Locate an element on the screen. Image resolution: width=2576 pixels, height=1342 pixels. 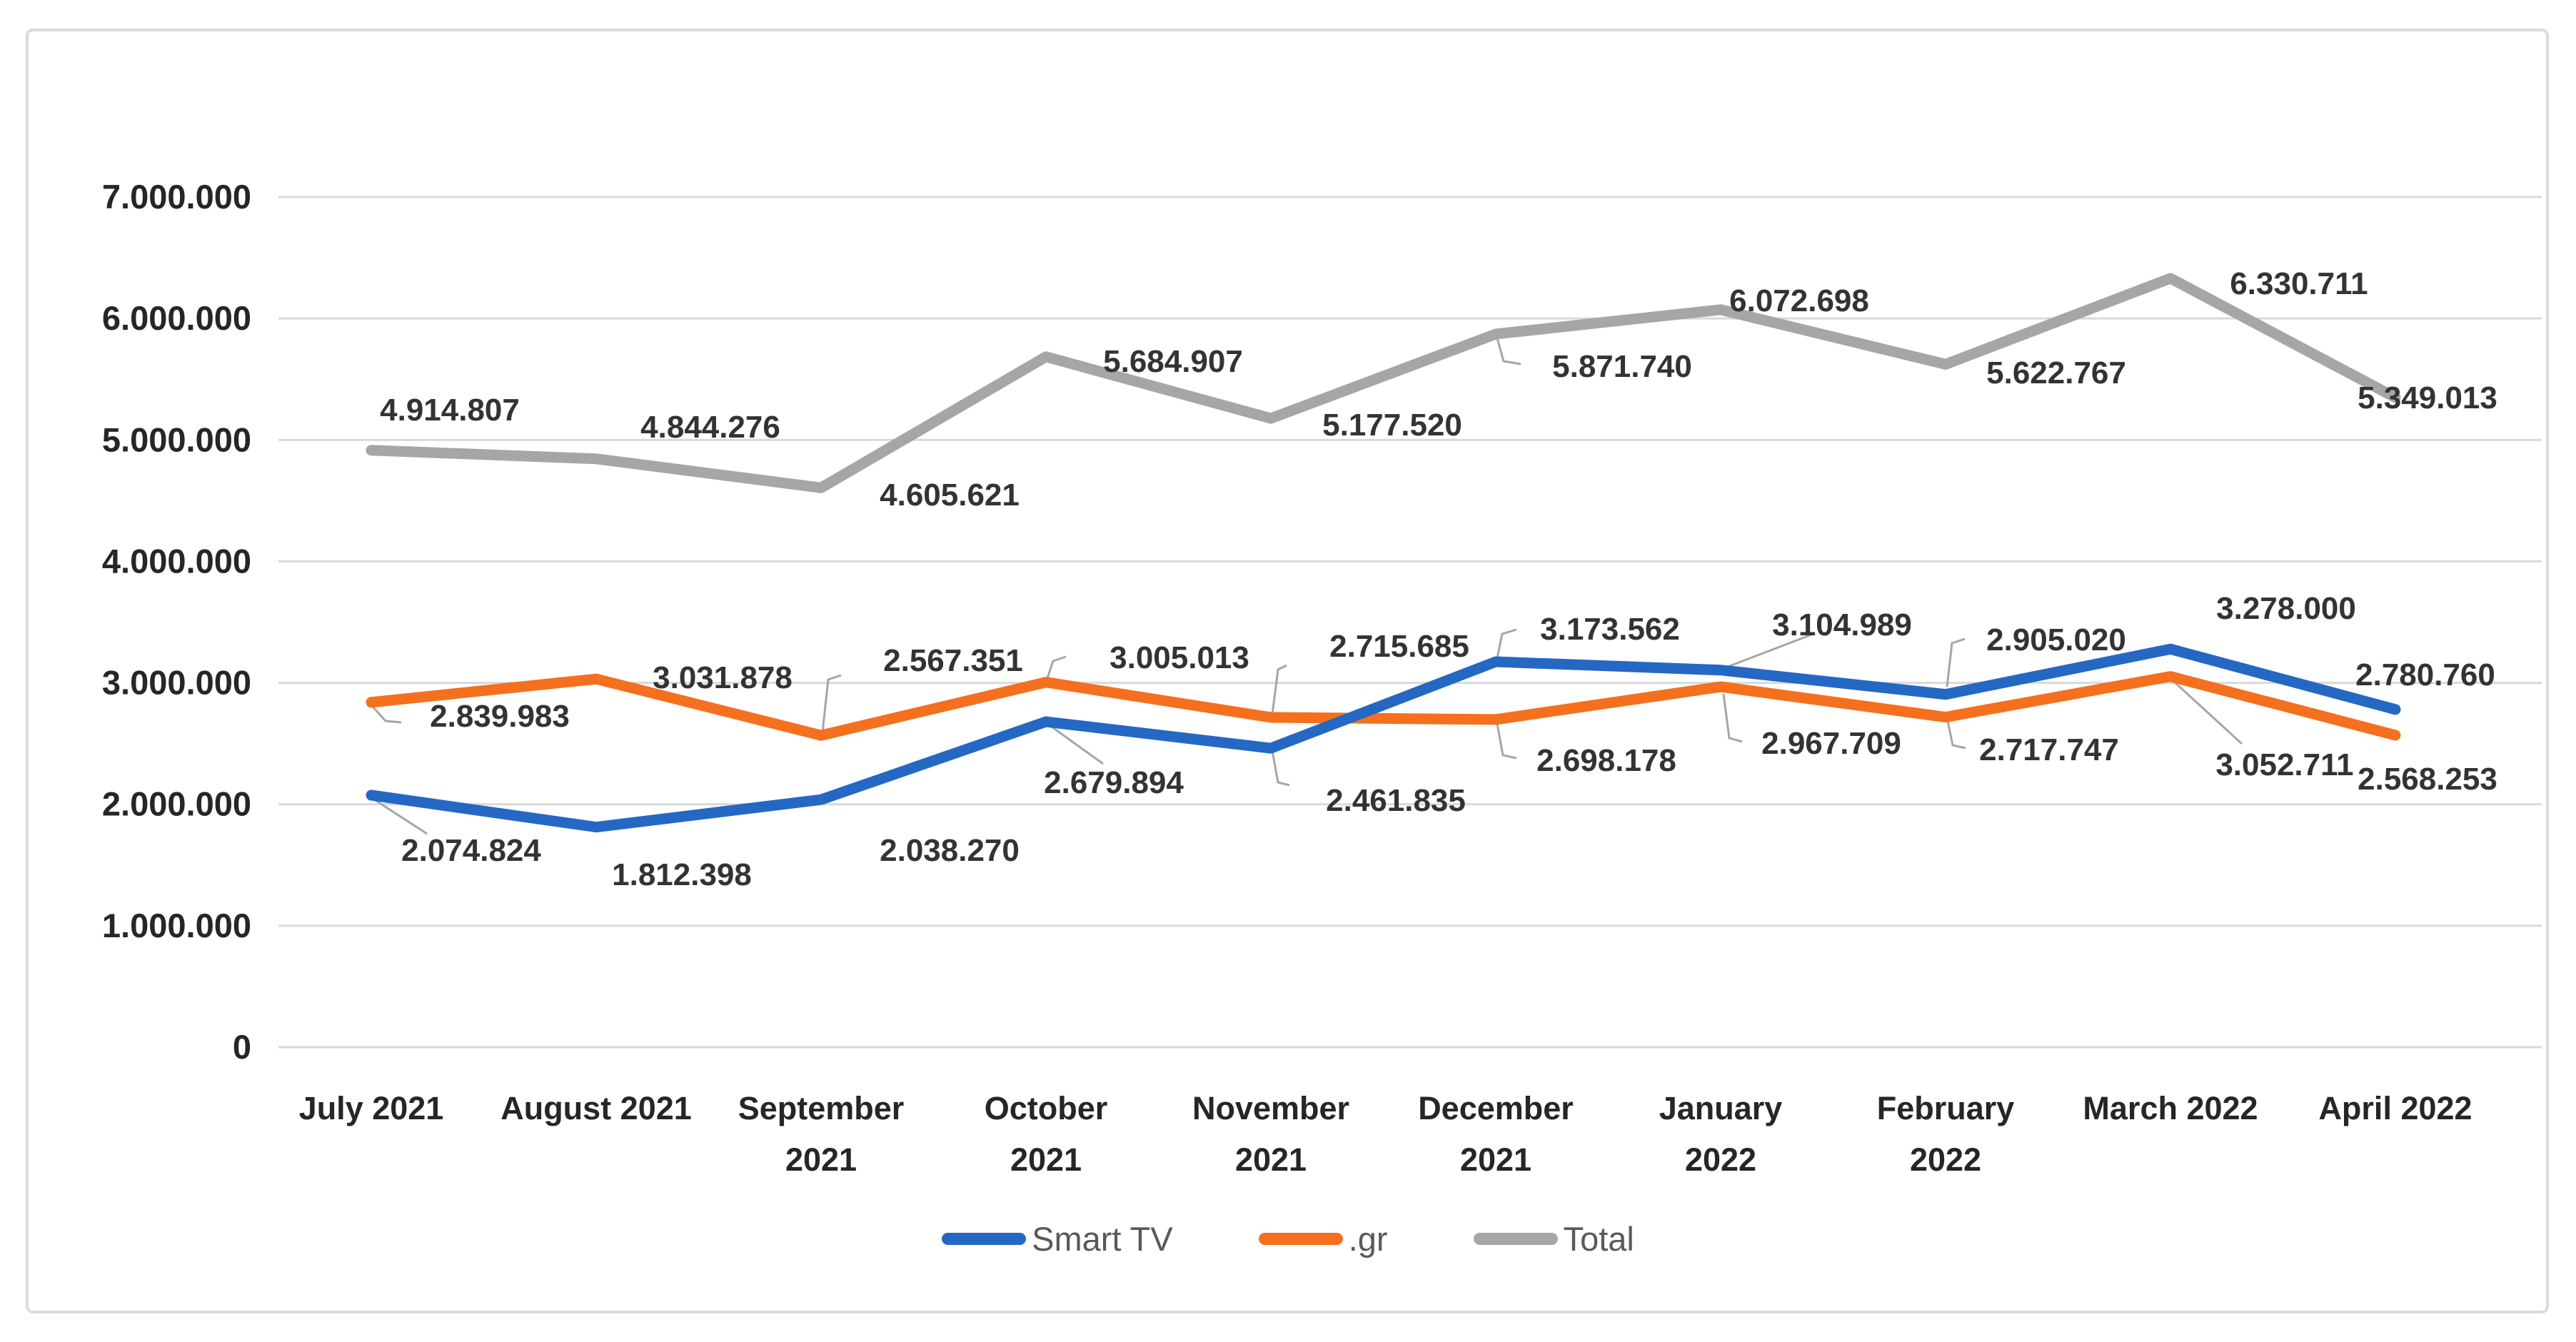
y-axis-tick-2: 2.000.000 is located at coordinates (176, 804).